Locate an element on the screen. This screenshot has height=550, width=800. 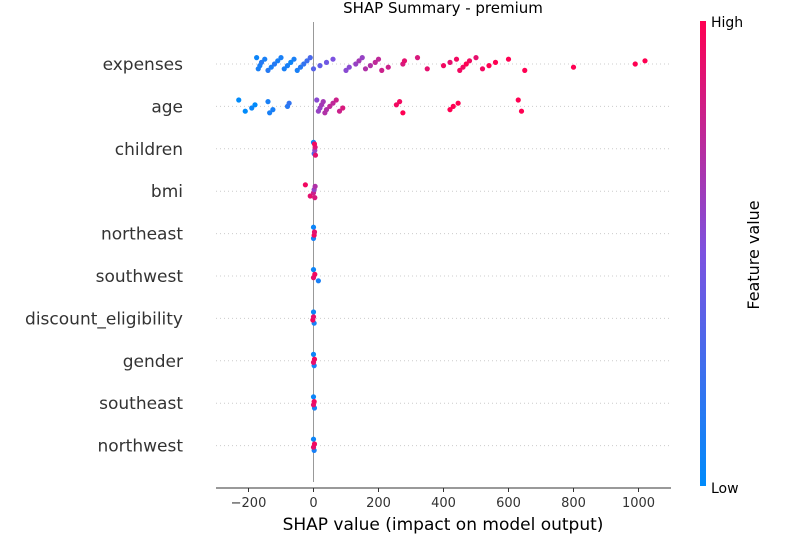
x-tick-label: −200 is located at coordinates (249, 503).